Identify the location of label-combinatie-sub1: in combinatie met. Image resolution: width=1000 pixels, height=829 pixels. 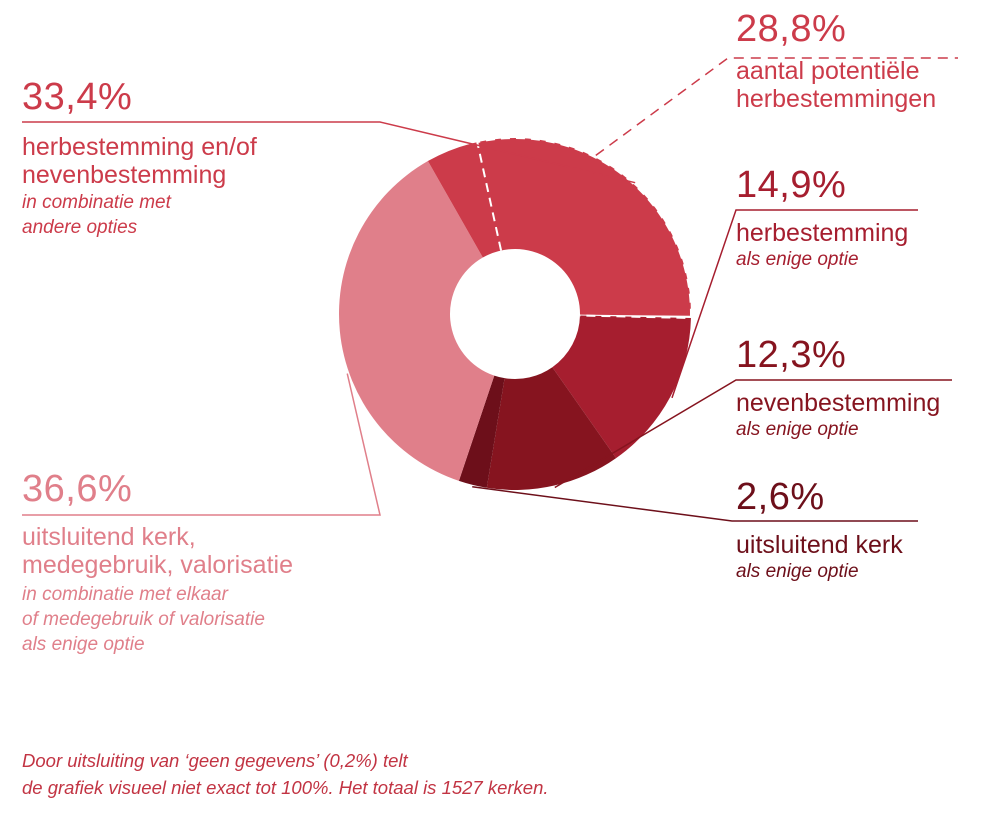
(96, 202).